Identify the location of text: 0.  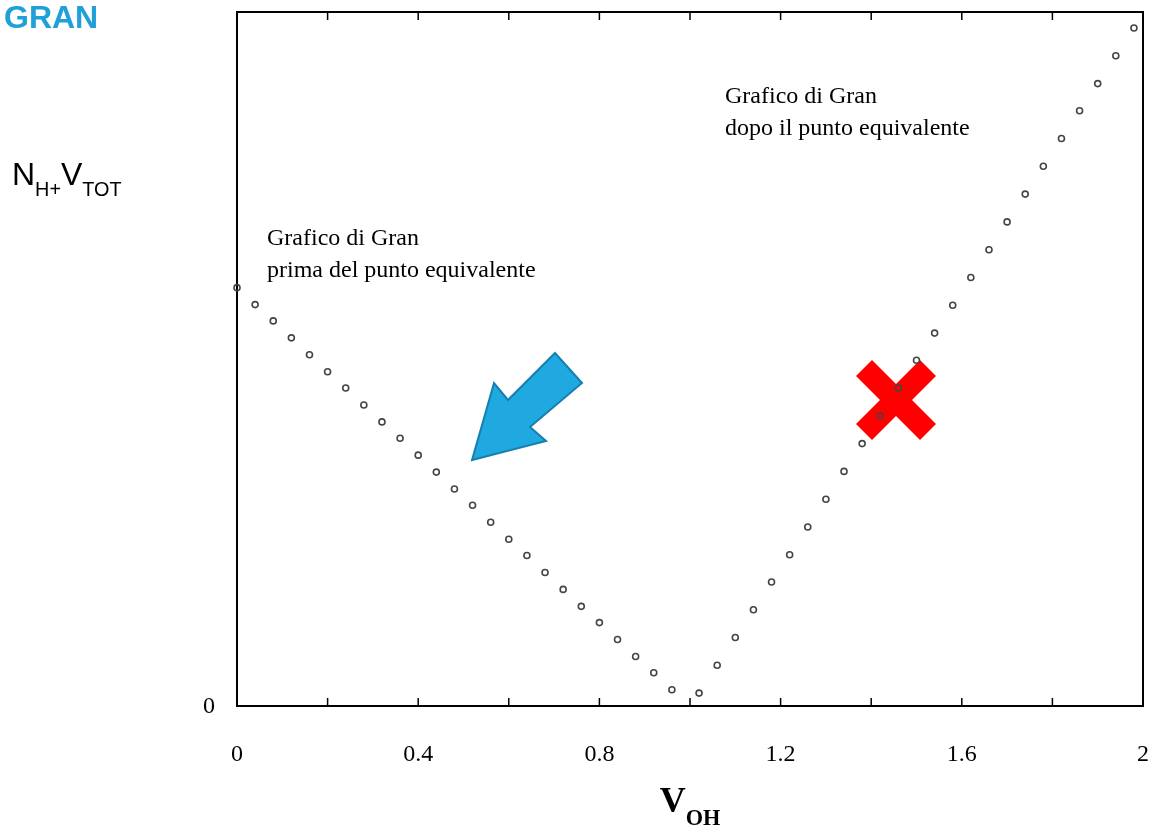
(209, 705).